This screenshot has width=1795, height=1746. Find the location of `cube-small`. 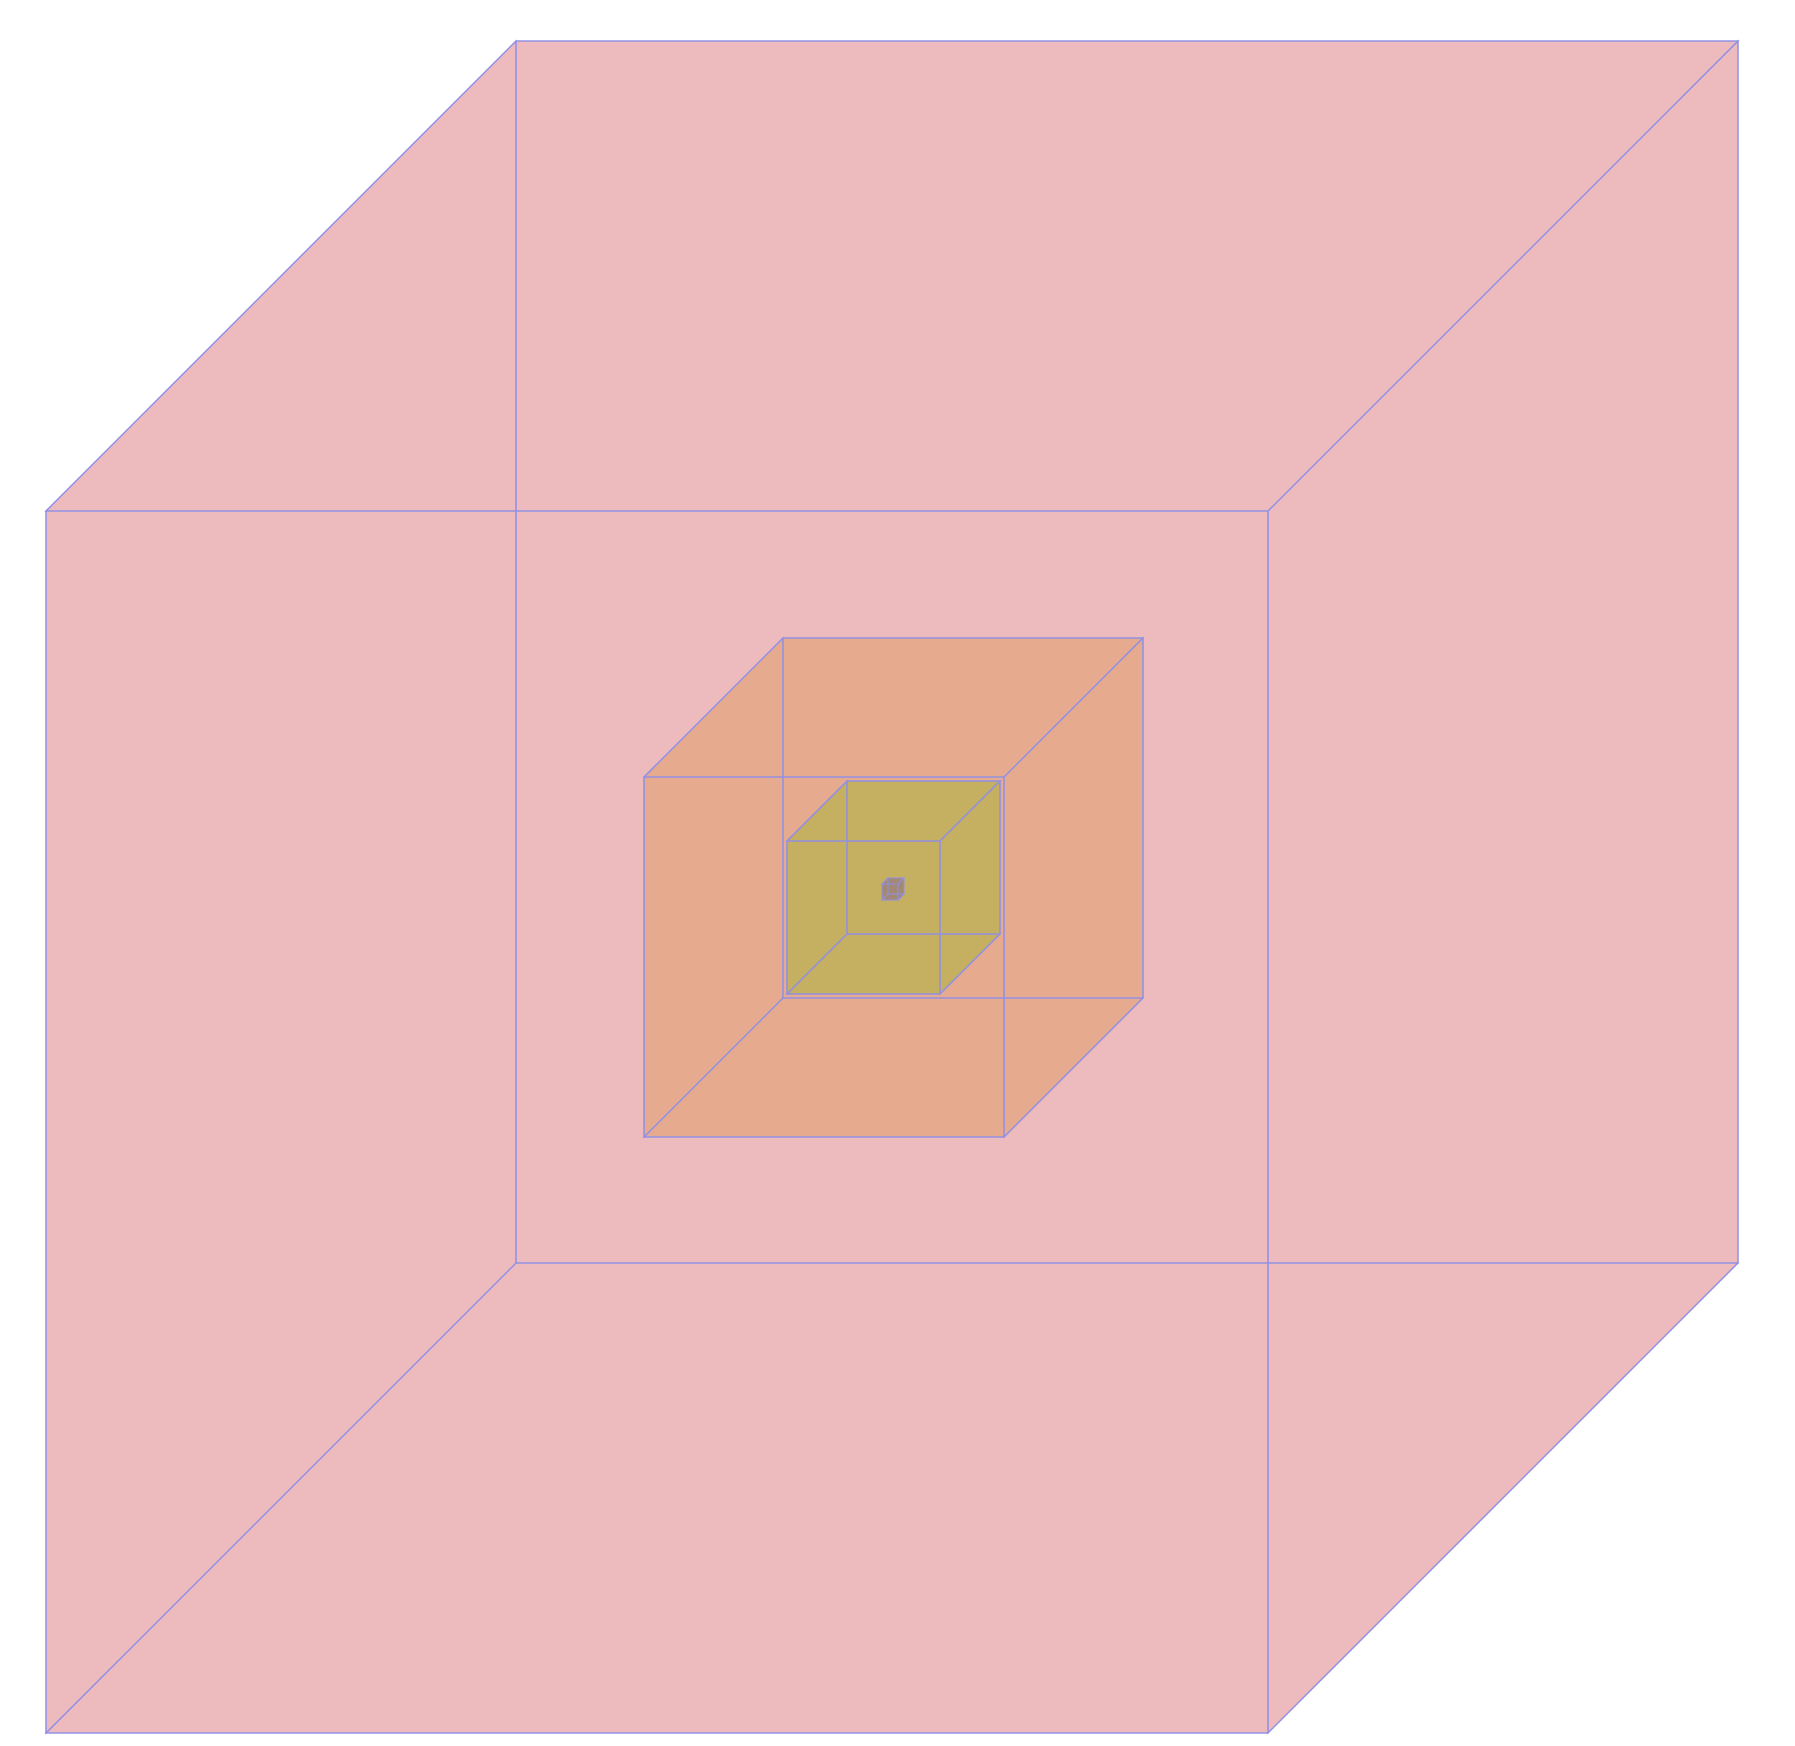

cube-small is located at coordinates (893, 889).